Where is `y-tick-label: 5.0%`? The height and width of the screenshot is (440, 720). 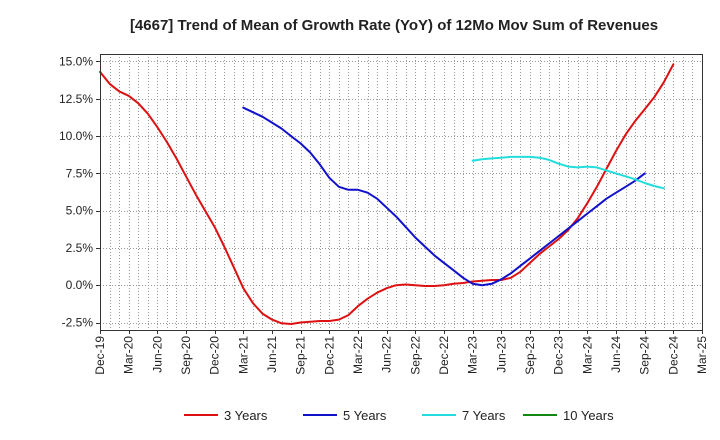
y-tick-label: 5.0% is located at coordinates (80, 211).